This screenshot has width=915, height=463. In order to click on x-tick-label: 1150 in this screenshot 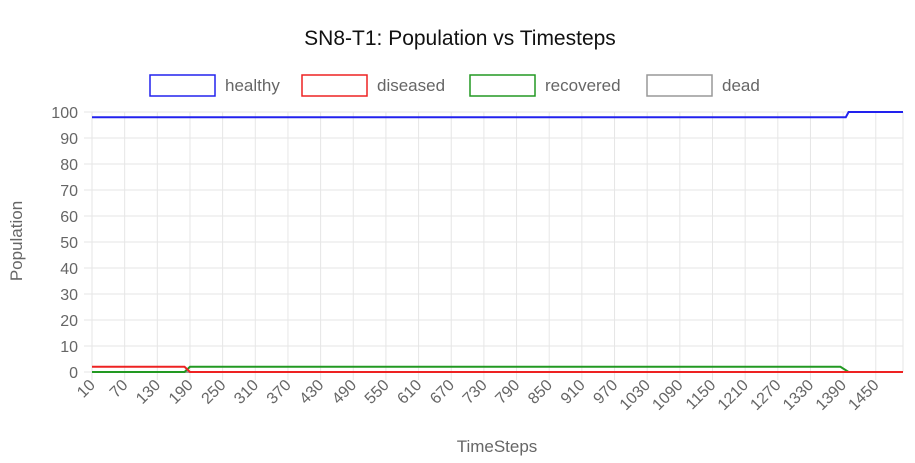, I will do `click(701, 395)`.